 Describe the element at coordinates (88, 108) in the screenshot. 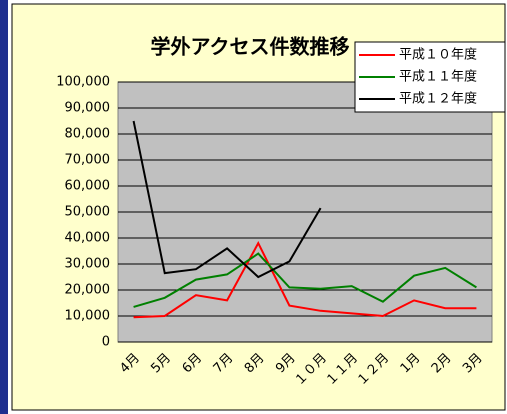

I see `y-tick-label: 90,000` at that location.